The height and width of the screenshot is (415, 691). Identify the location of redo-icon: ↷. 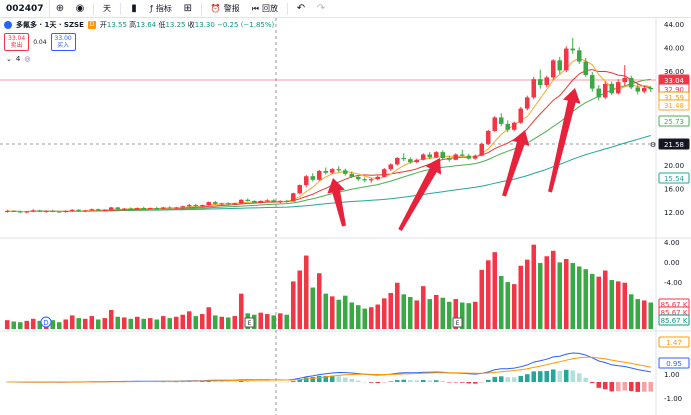
(321, 8).